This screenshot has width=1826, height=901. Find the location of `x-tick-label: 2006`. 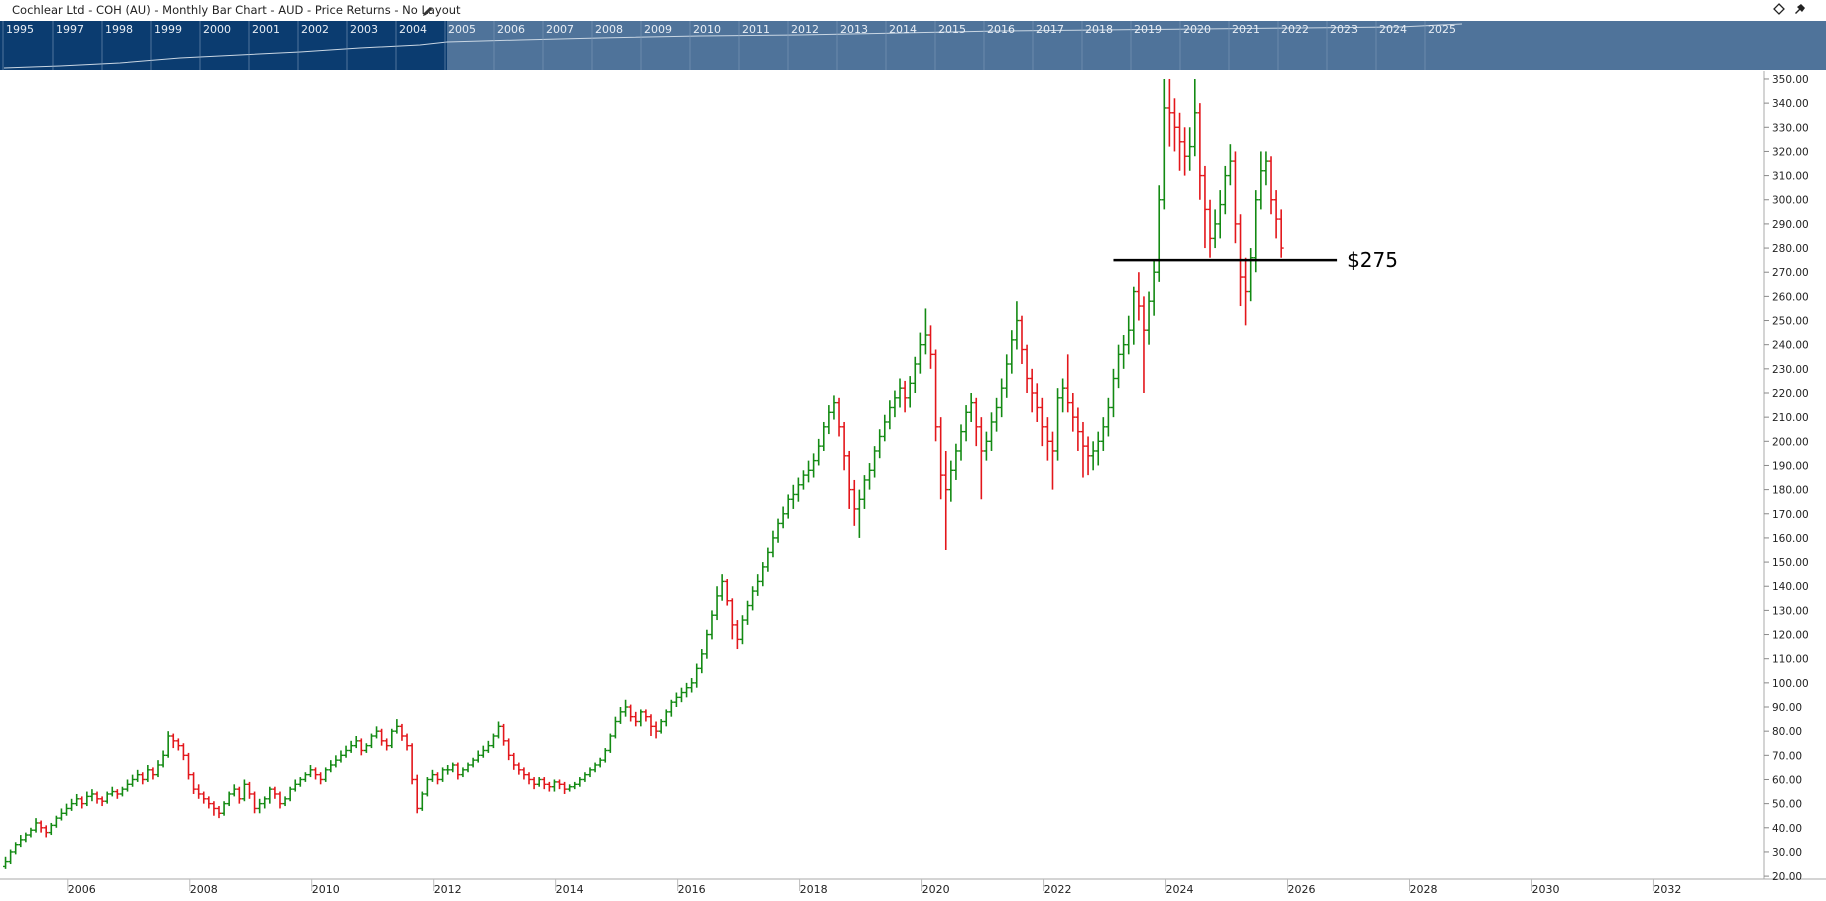

x-tick-label: 2006 is located at coordinates (82, 889).